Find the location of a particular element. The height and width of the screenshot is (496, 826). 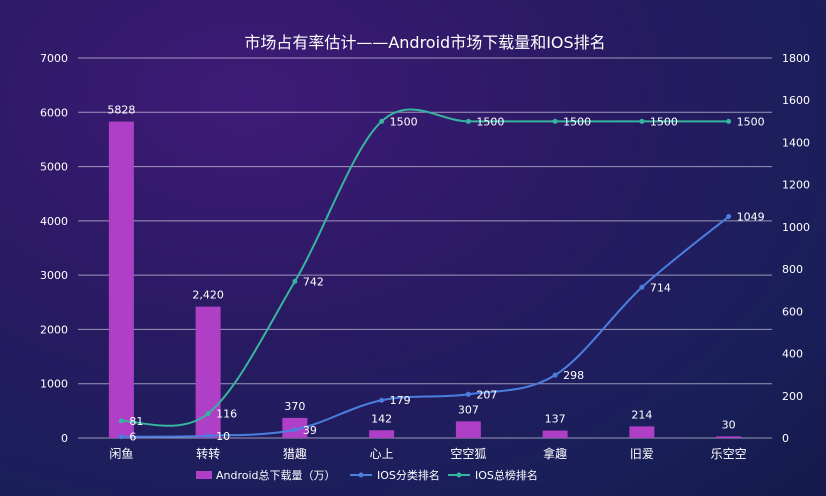

point-data-label: 298 is located at coordinates (573, 375).